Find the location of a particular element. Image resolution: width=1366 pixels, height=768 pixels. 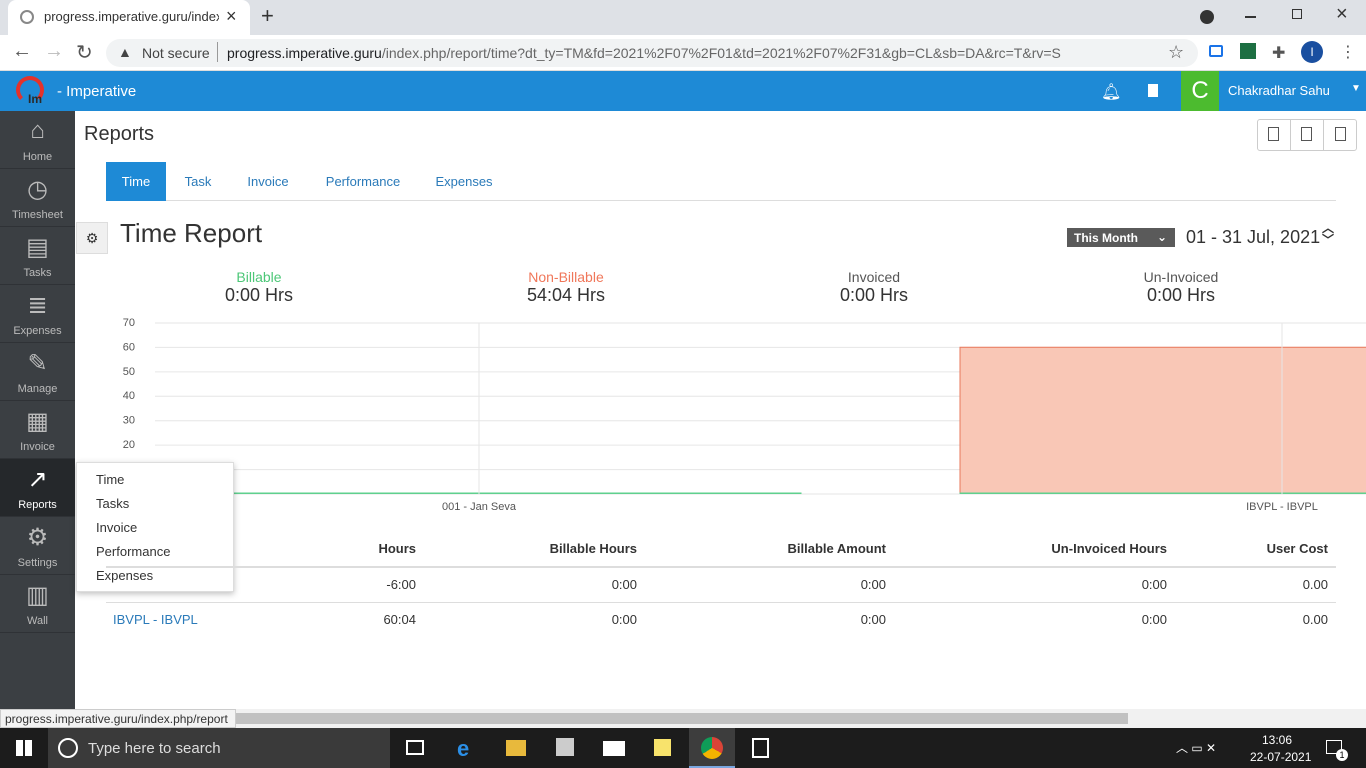

notifications: 🔔︎ is located at coordinates (1111, 92).